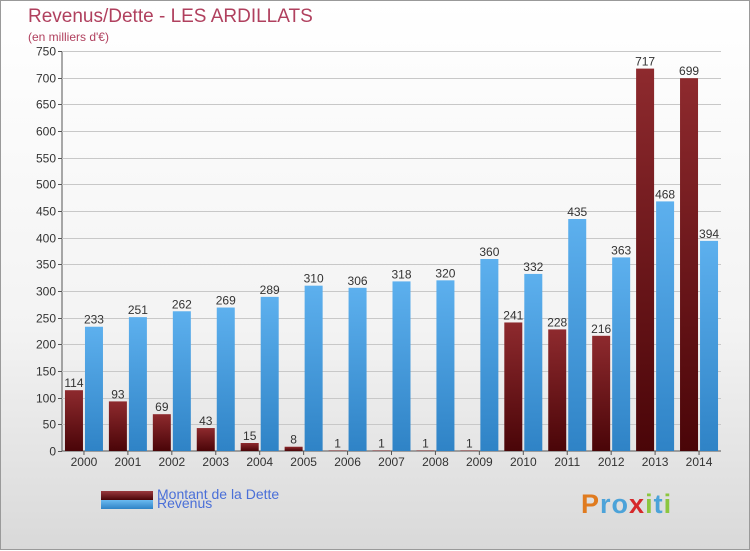 The image size is (750, 551). I want to click on y-tick-label: 650, so click(46, 105).